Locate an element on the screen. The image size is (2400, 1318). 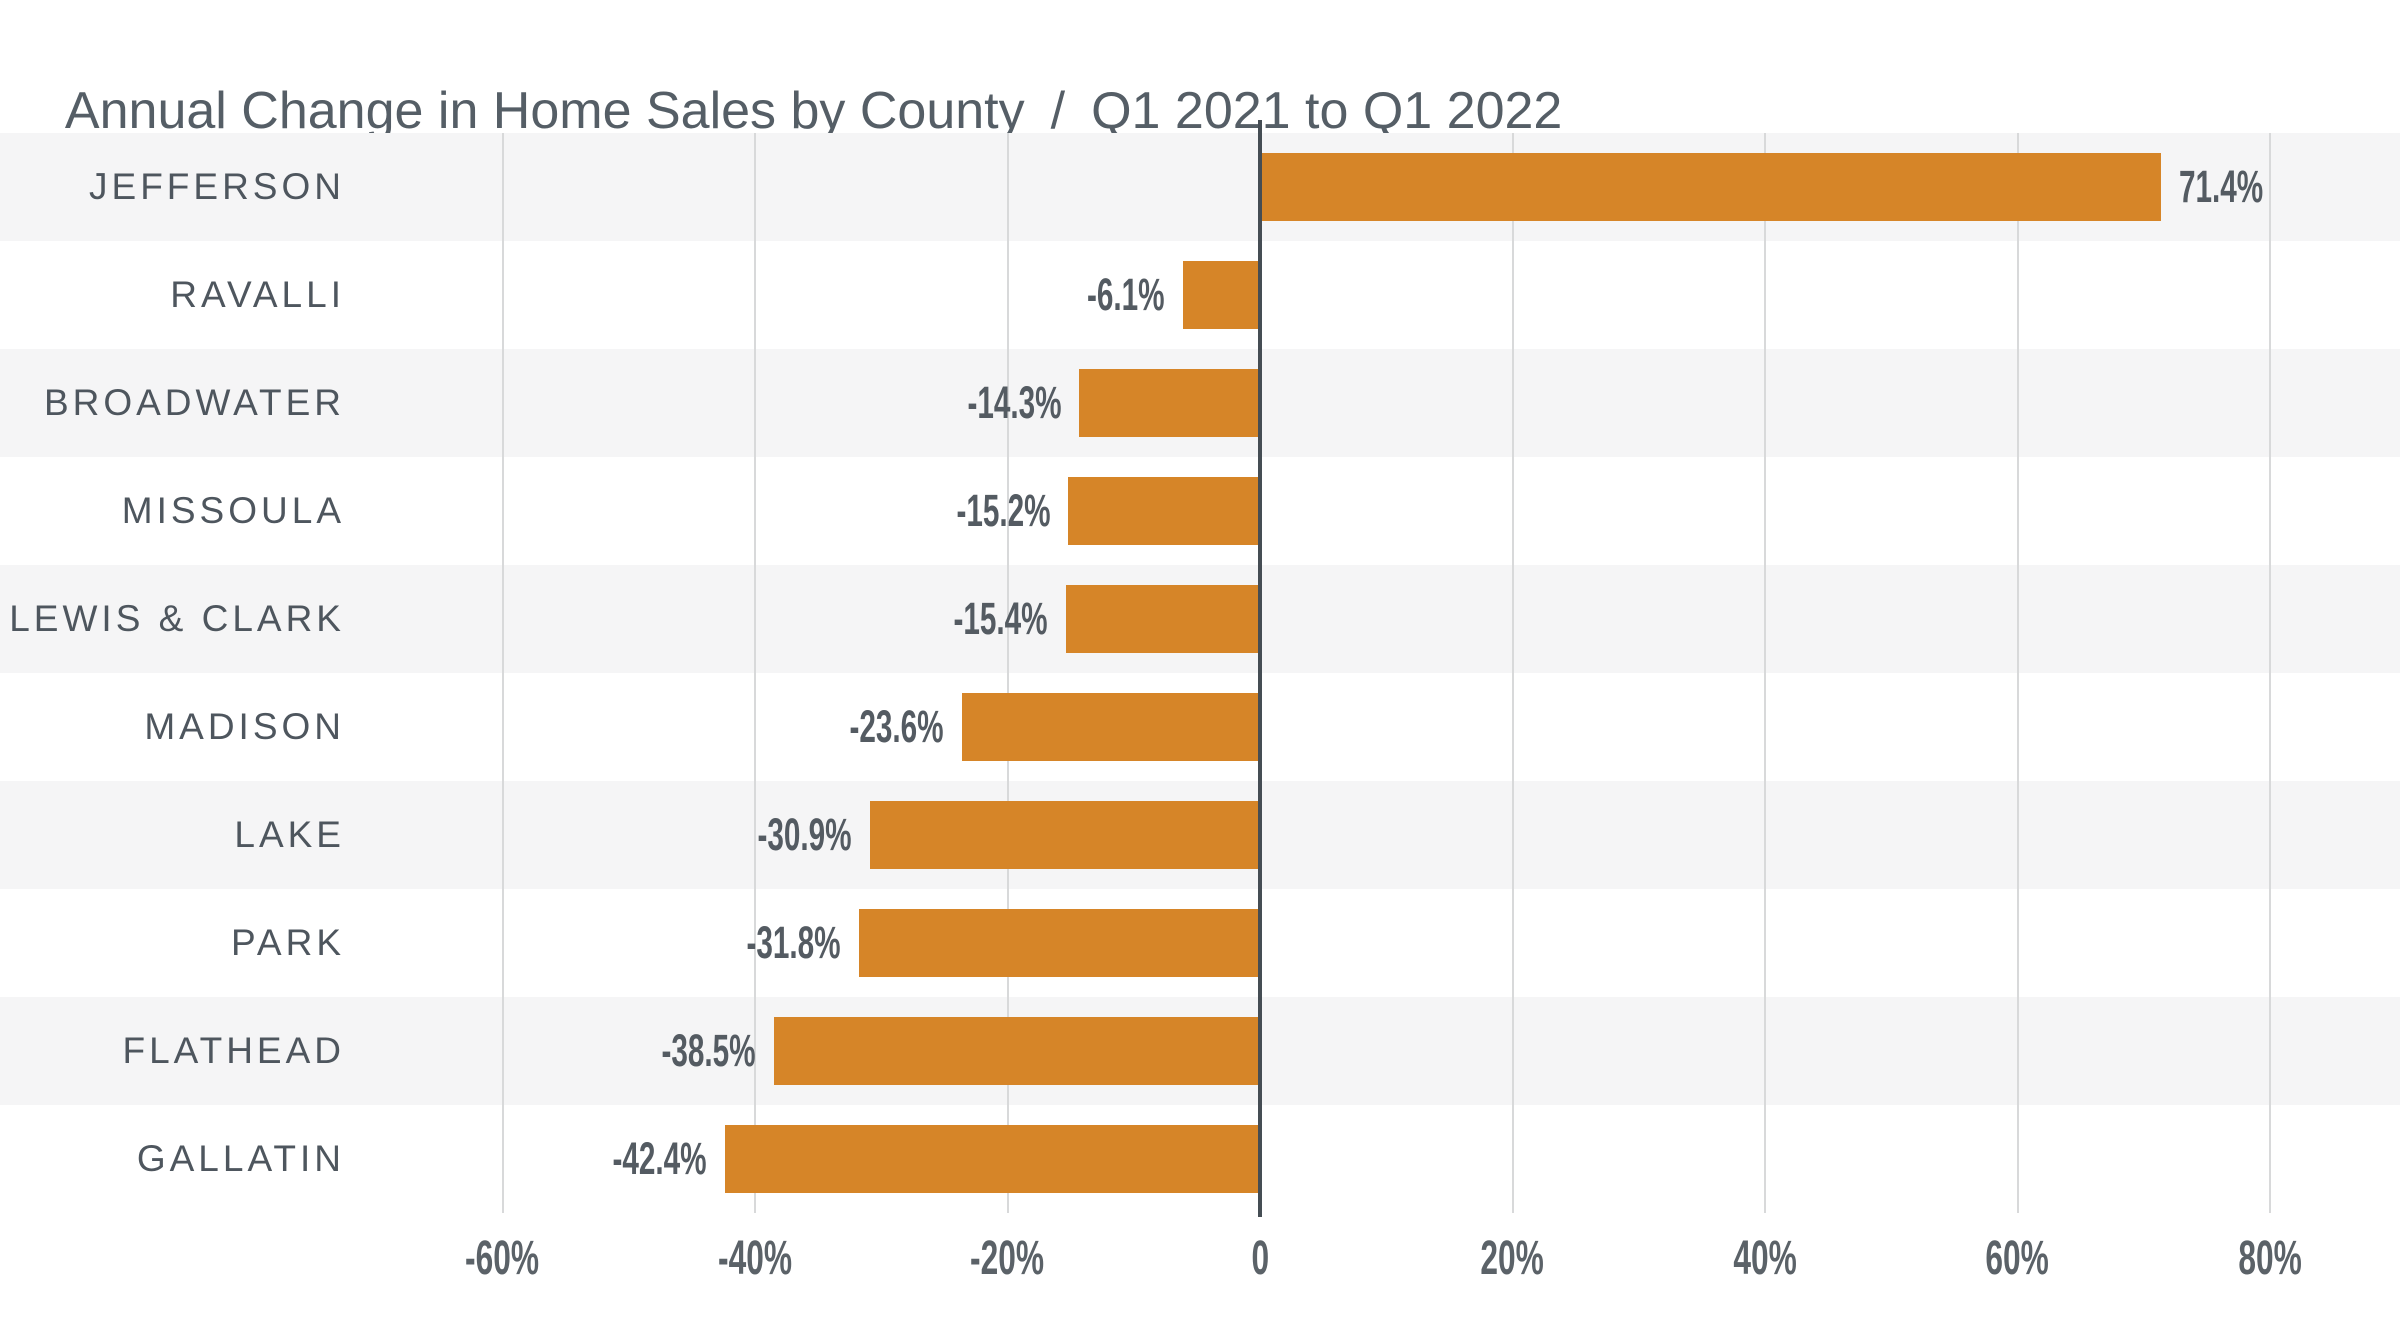
x-axis-tick-label-text: 60% is located at coordinates (2017, 1258).